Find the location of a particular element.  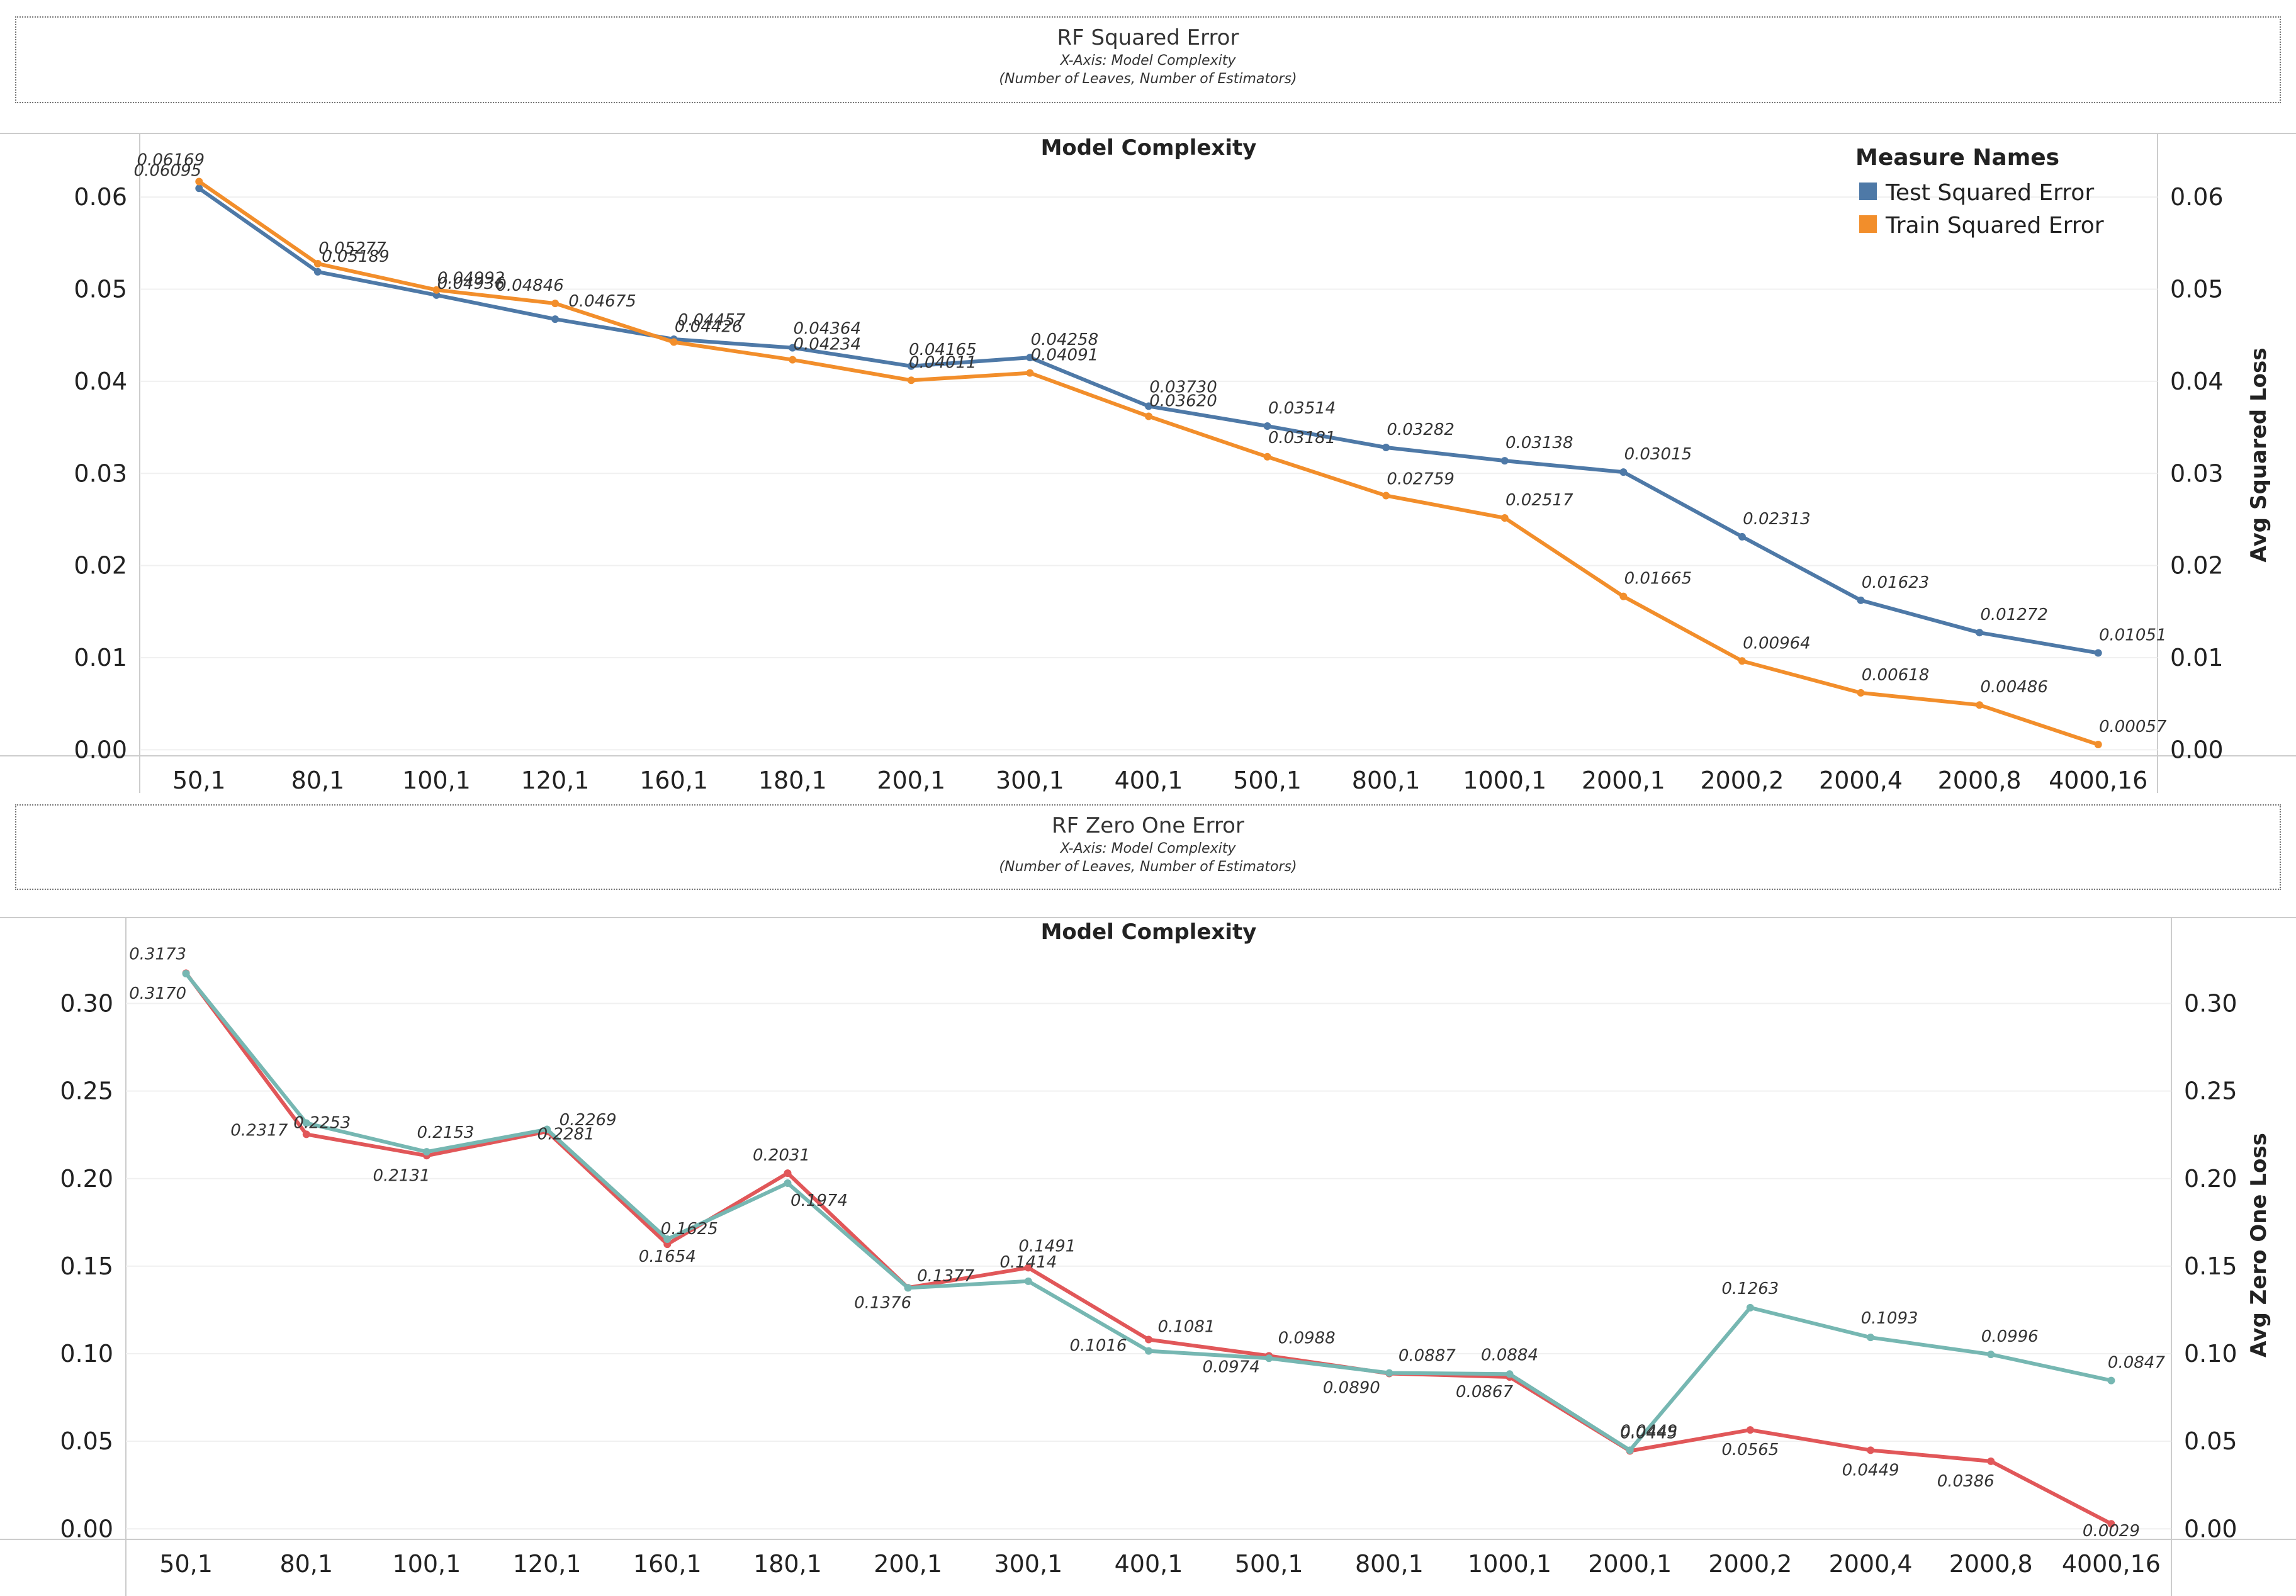

chart2-x-tick: 80,1 is located at coordinates (306, 1564).